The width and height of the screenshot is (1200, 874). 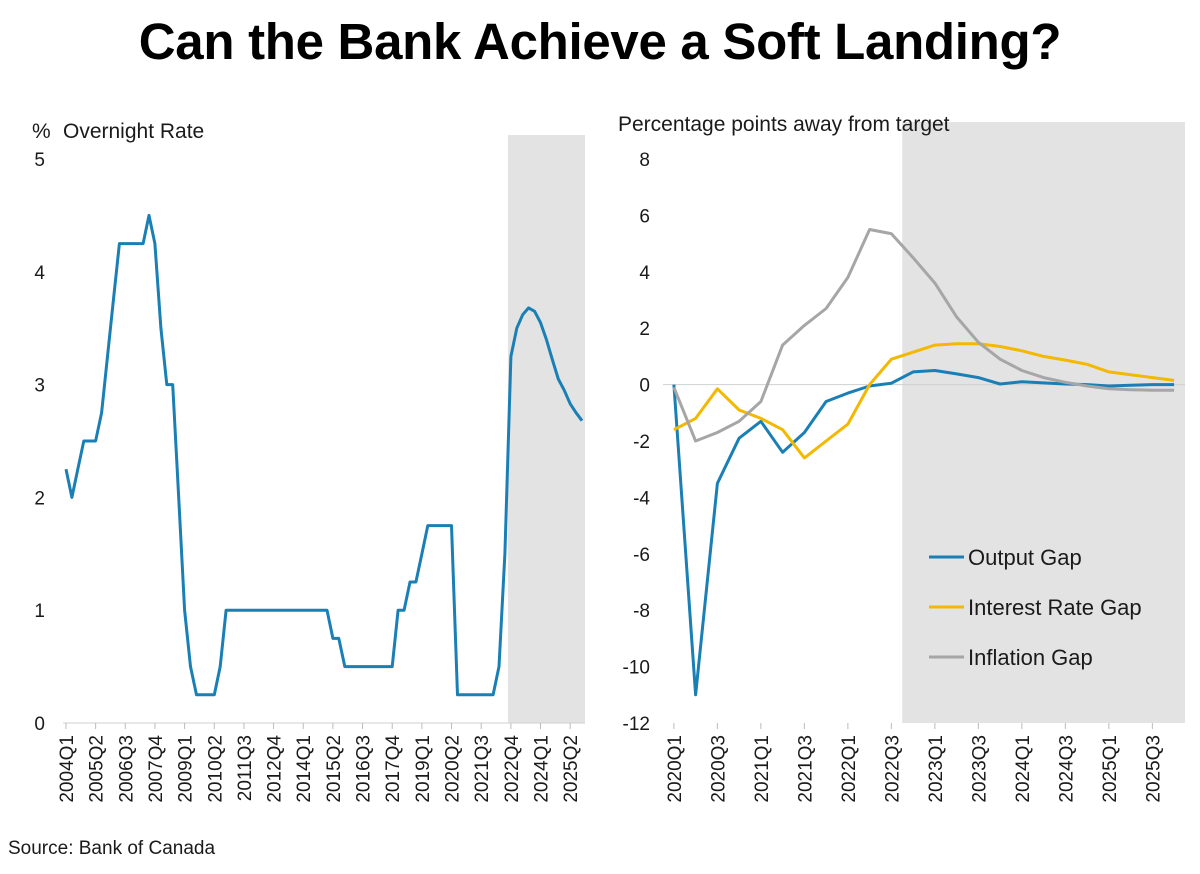 I want to click on x-tick-label: 2023Q3, so click(x=979, y=769).